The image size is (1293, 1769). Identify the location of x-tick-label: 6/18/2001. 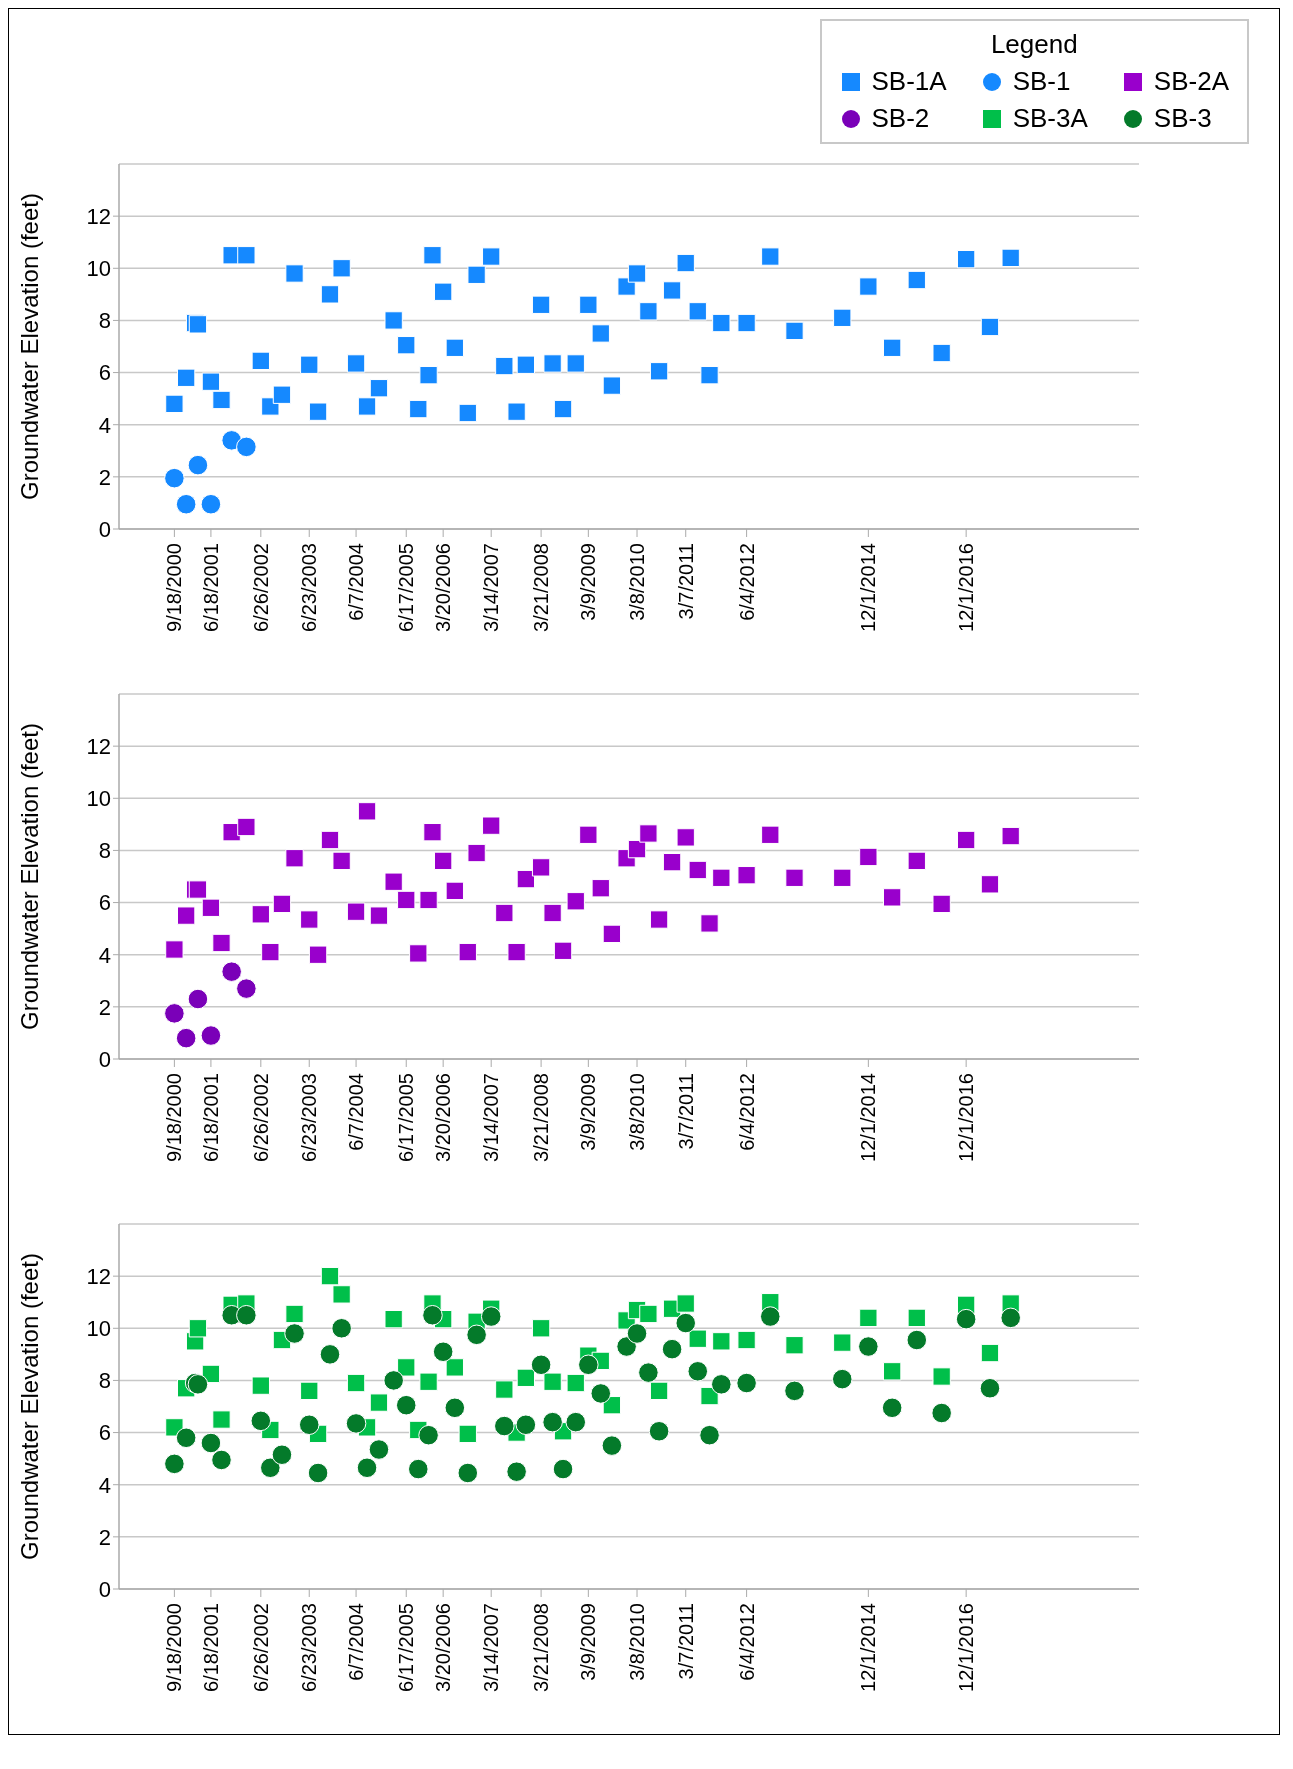
(210, 587).